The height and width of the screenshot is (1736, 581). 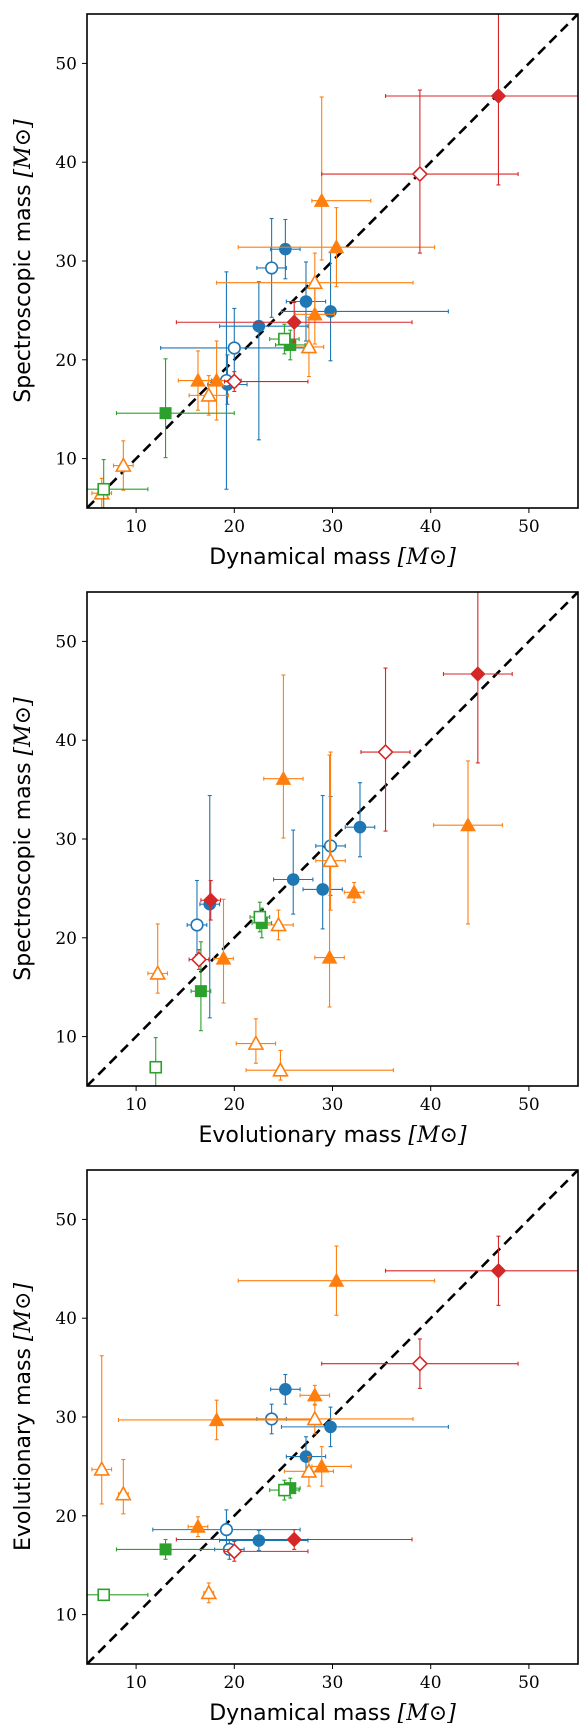 I want to click on x-axis-label-text: Dynamical mass, so click(x=303, y=1713).